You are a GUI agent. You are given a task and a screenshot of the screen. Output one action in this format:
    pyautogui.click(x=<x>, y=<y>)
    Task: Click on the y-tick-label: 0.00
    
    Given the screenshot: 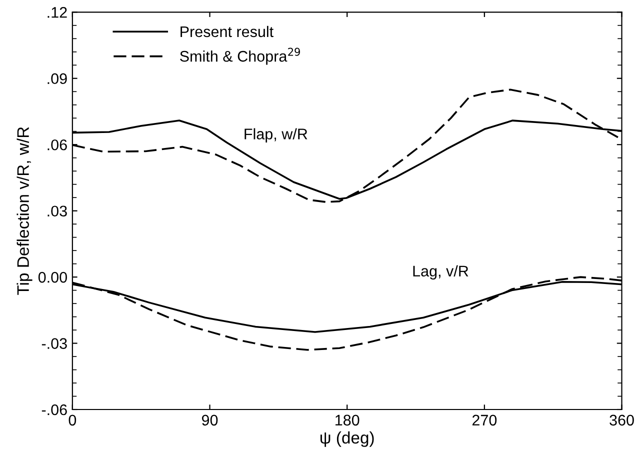 What is the action you would take?
    pyautogui.click(x=52, y=277)
    